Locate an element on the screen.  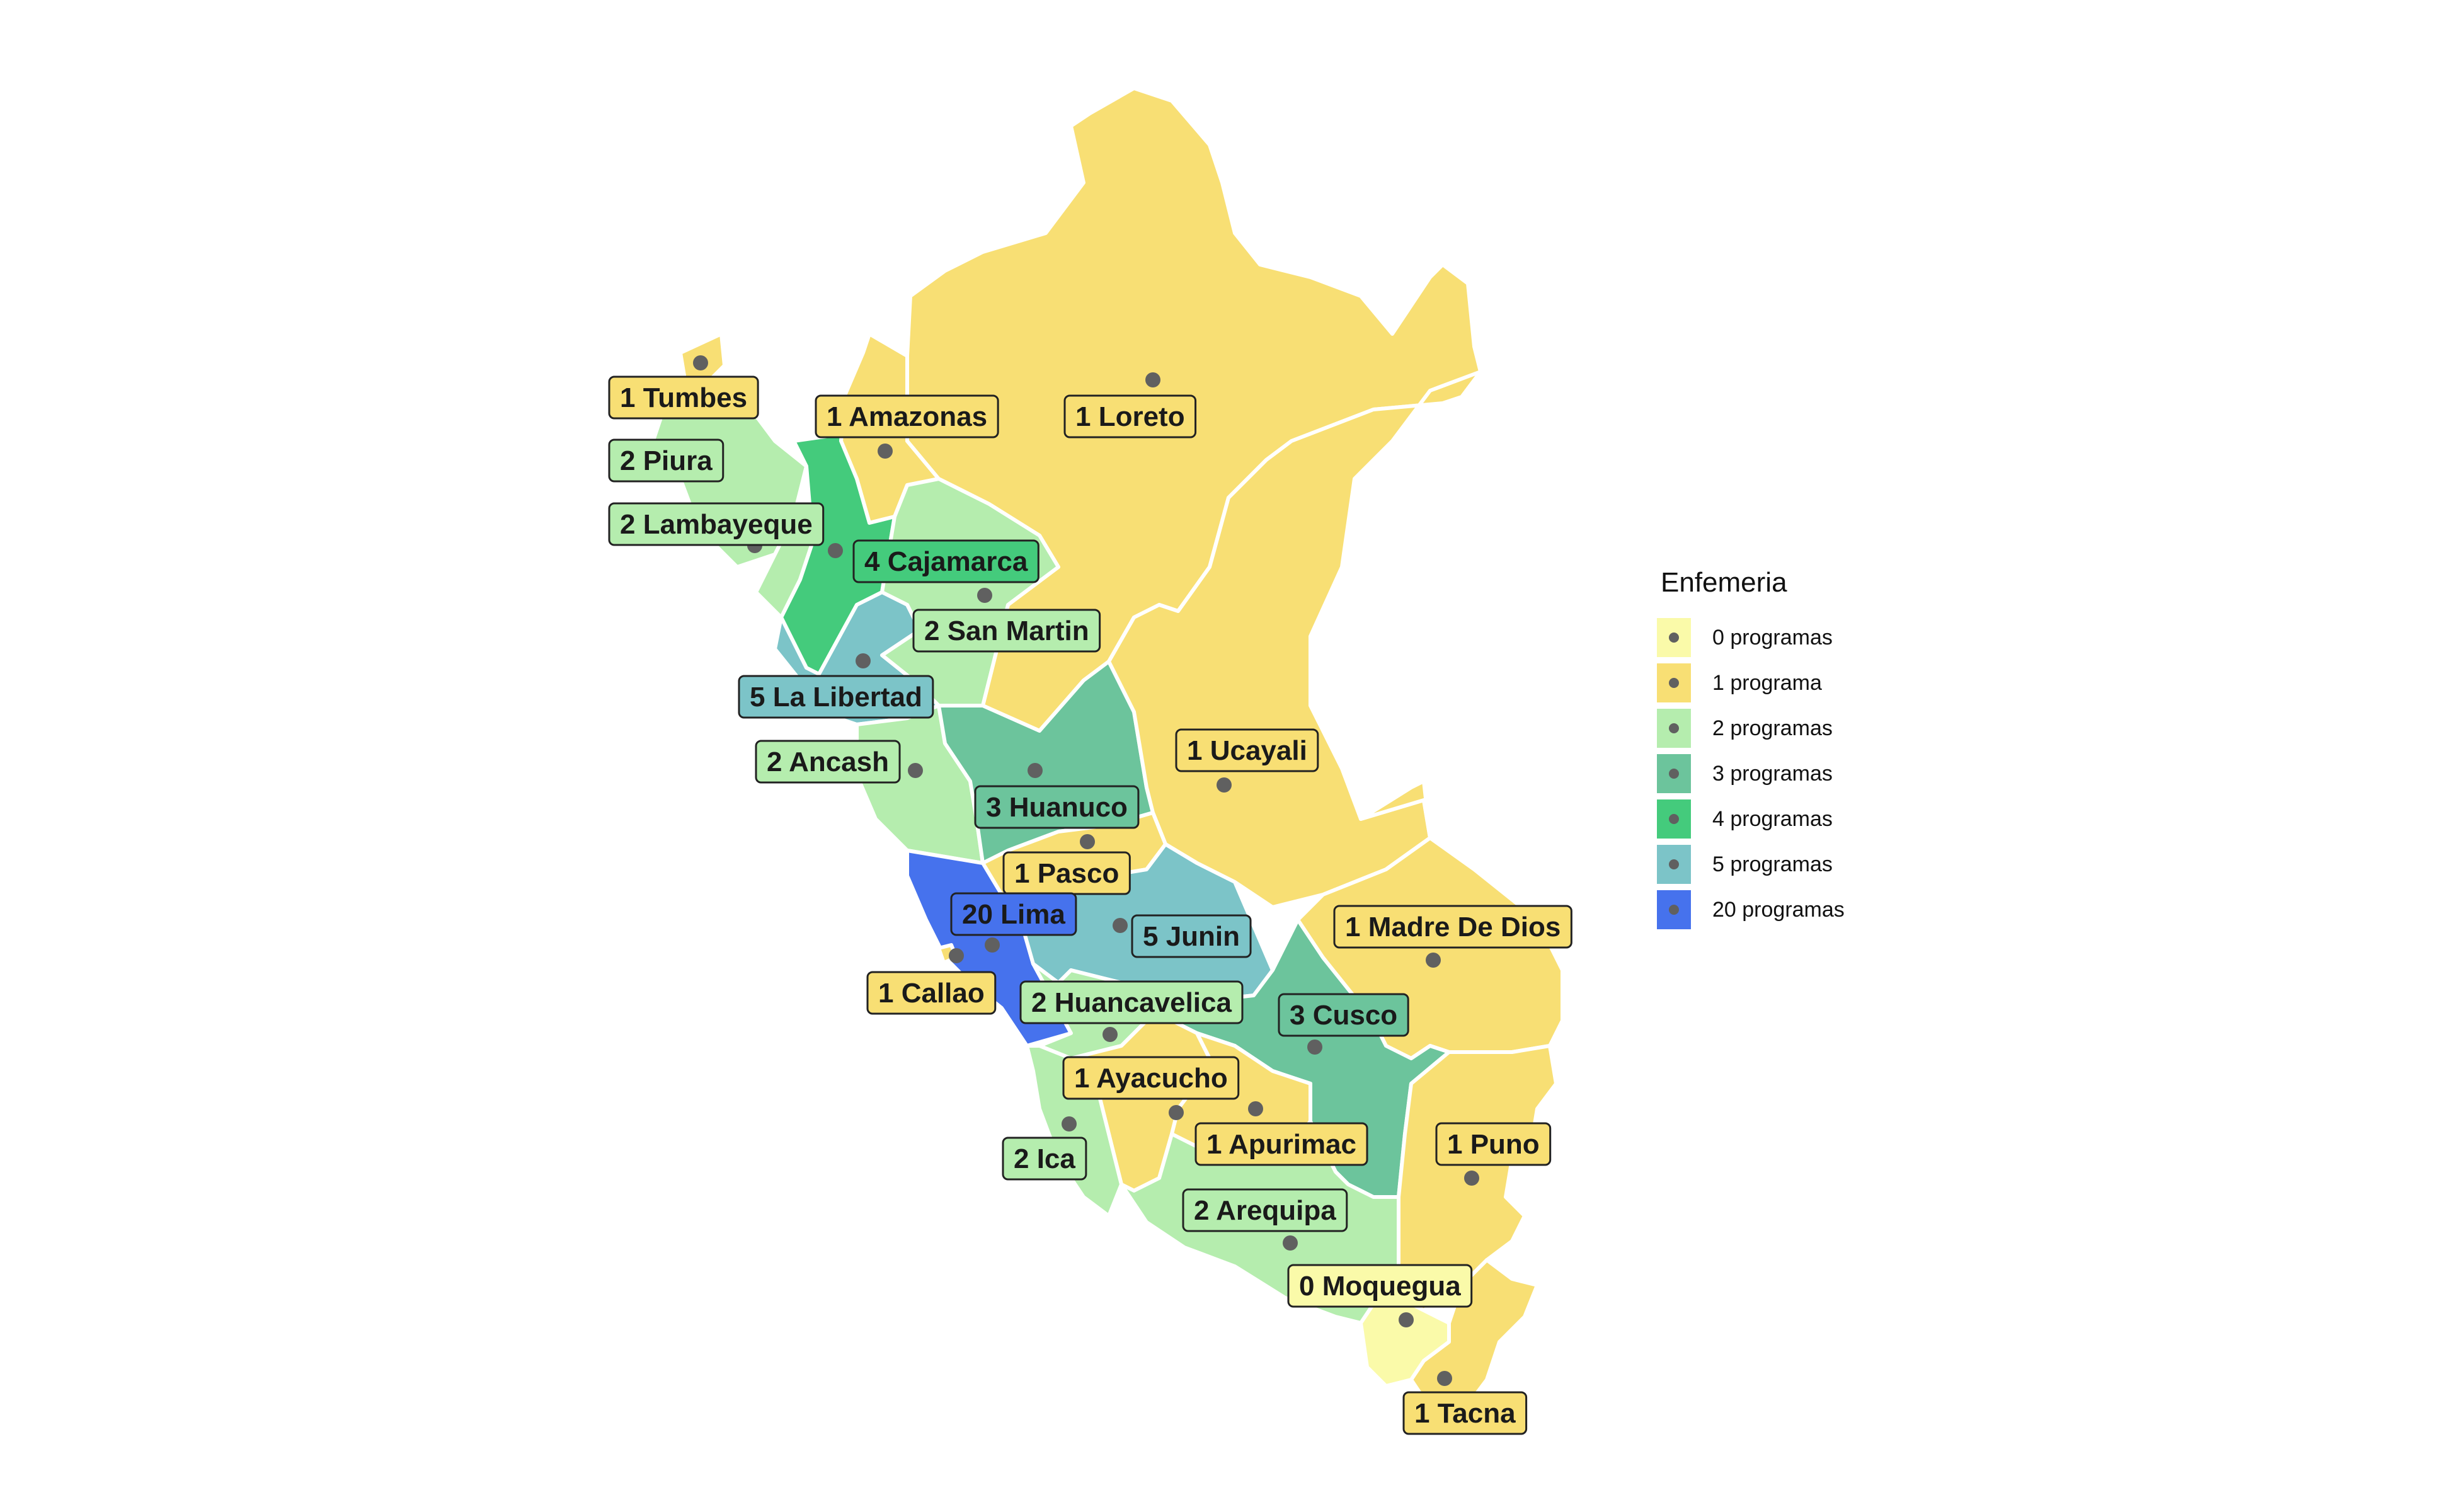
legend-item: 2 programas is located at coordinates (1751, 728).